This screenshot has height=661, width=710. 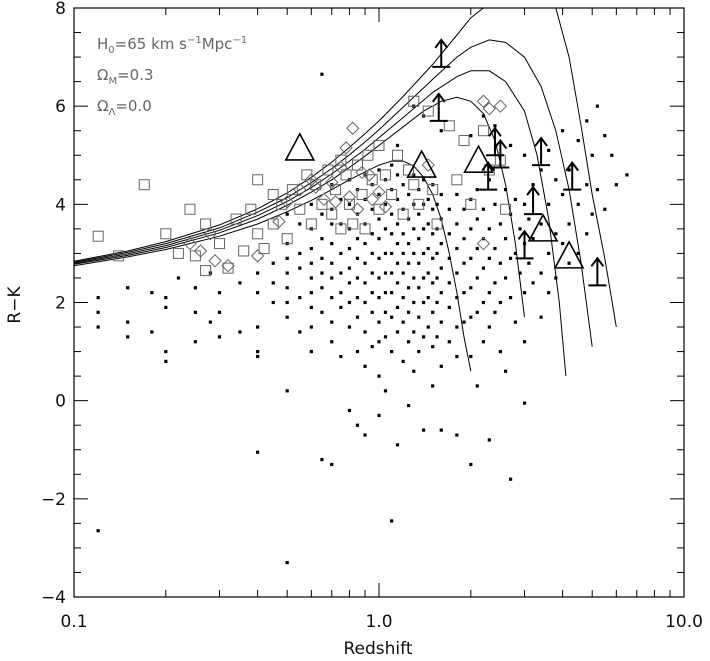 What do you see at coordinates (53, 500) in the screenshot?
I see `y-tick-label: −2` at bounding box center [53, 500].